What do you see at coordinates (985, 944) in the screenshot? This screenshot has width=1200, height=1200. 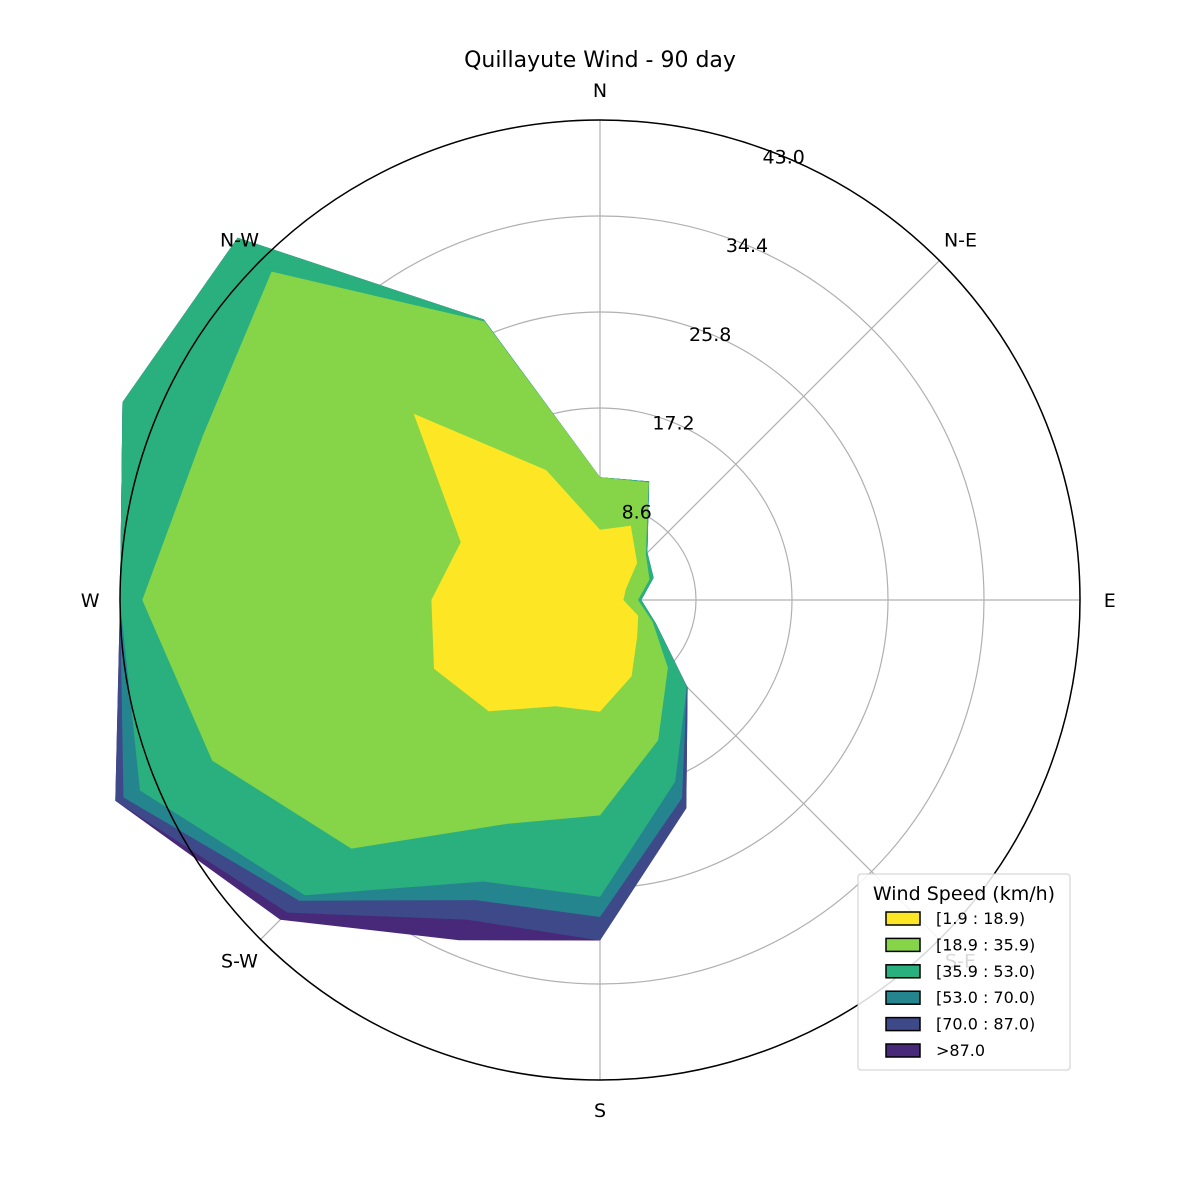 I see `legend-label: [18.9 : 35.9)` at bounding box center [985, 944].